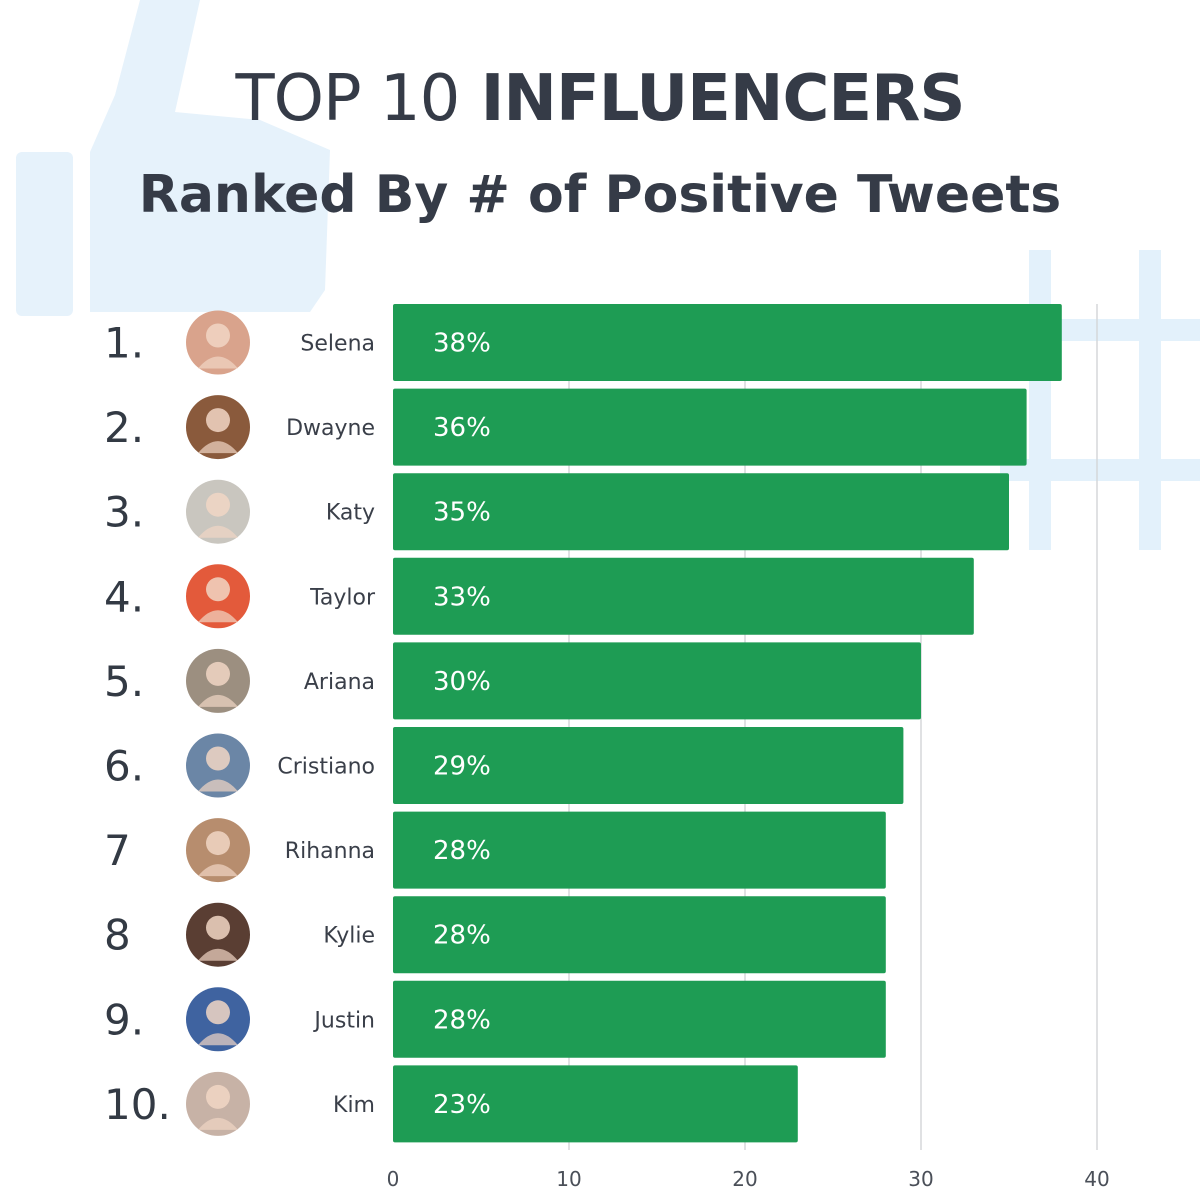 Image resolution: width=1200 pixels, height=1200 pixels. I want to click on title-light: TOP 10, so click(347, 99).